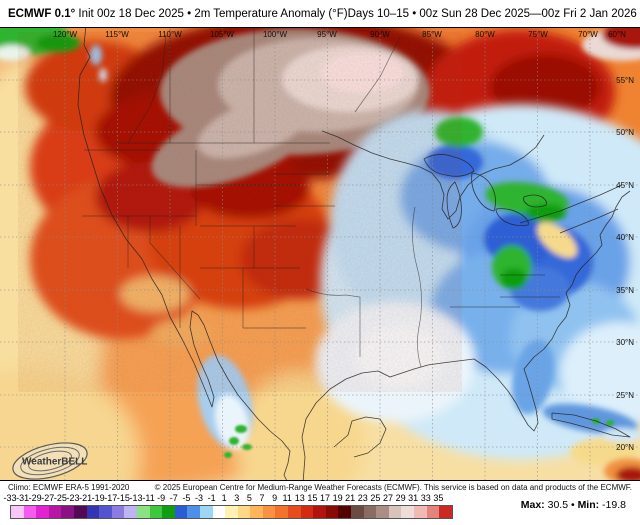 This screenshot has width=640, height=525. What do you see at coordinates (123, 498) in the screenshot?
I see `colorbar-tick-label: -15` at bounding box center [123, 498].